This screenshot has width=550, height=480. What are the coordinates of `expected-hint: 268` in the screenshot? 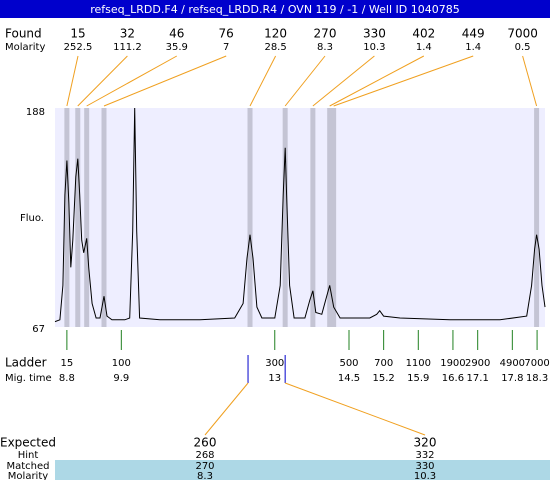 It's located at (204, 455).